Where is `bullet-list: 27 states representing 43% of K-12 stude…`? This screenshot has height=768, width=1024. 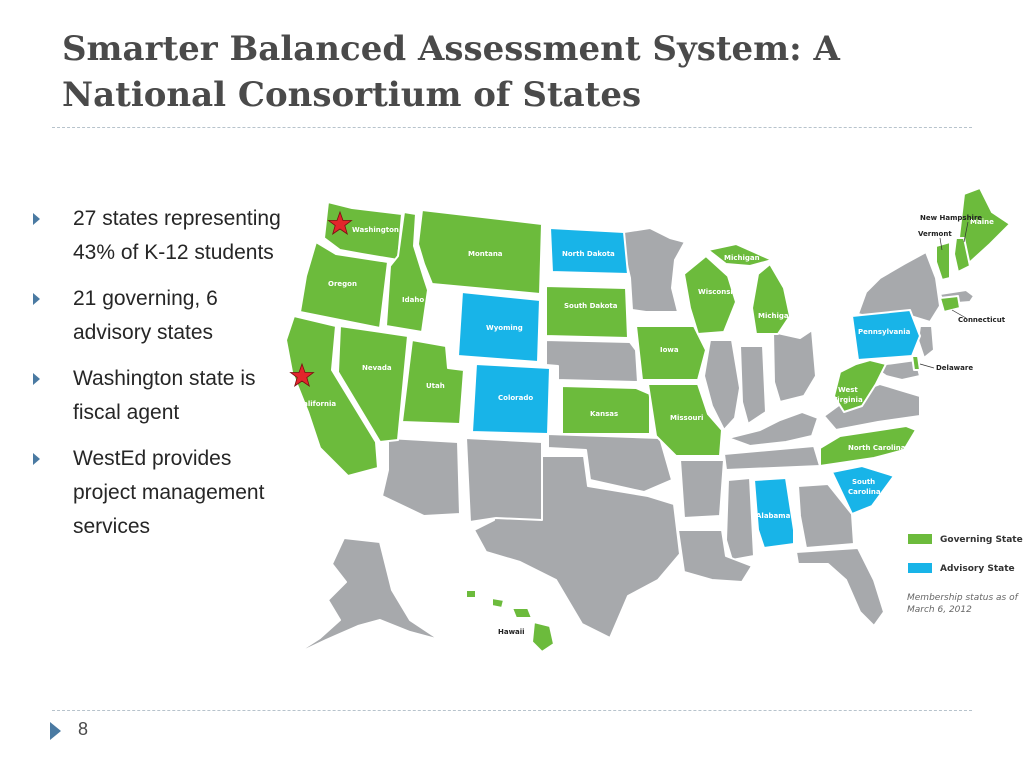
bullet-list: 27 states representing 43% of K-12 stude… is located at coordinates (160, 379).